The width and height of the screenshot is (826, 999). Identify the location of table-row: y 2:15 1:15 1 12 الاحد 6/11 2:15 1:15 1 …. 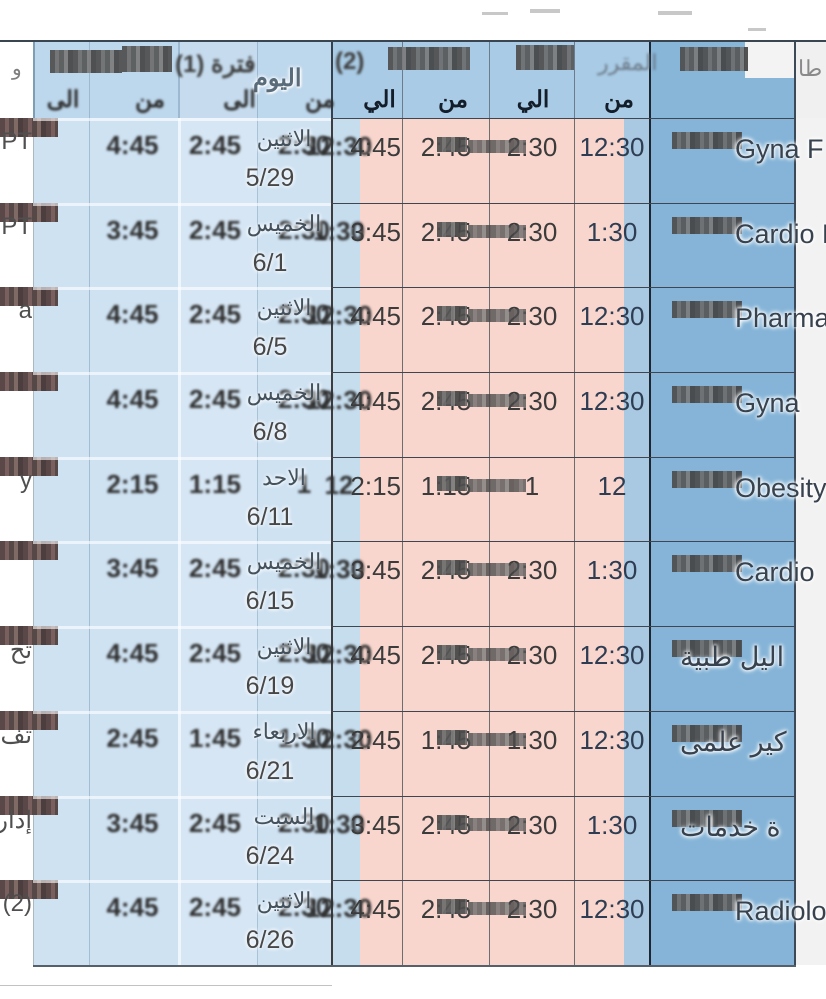
(413, 499).